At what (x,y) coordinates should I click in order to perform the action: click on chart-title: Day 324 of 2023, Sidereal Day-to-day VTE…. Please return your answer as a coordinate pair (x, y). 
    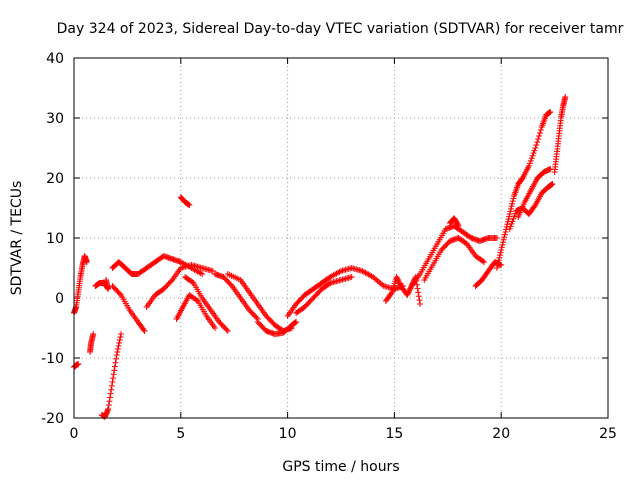
    Looking at the image, I should click on (340, 29).